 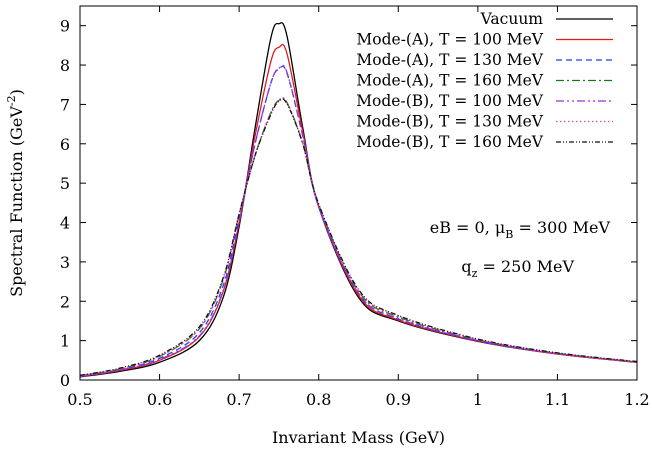 I want to click on y-tick-labels: 0 1 2 3 4 5 6 7 8 9, so click(x=65, y=203).